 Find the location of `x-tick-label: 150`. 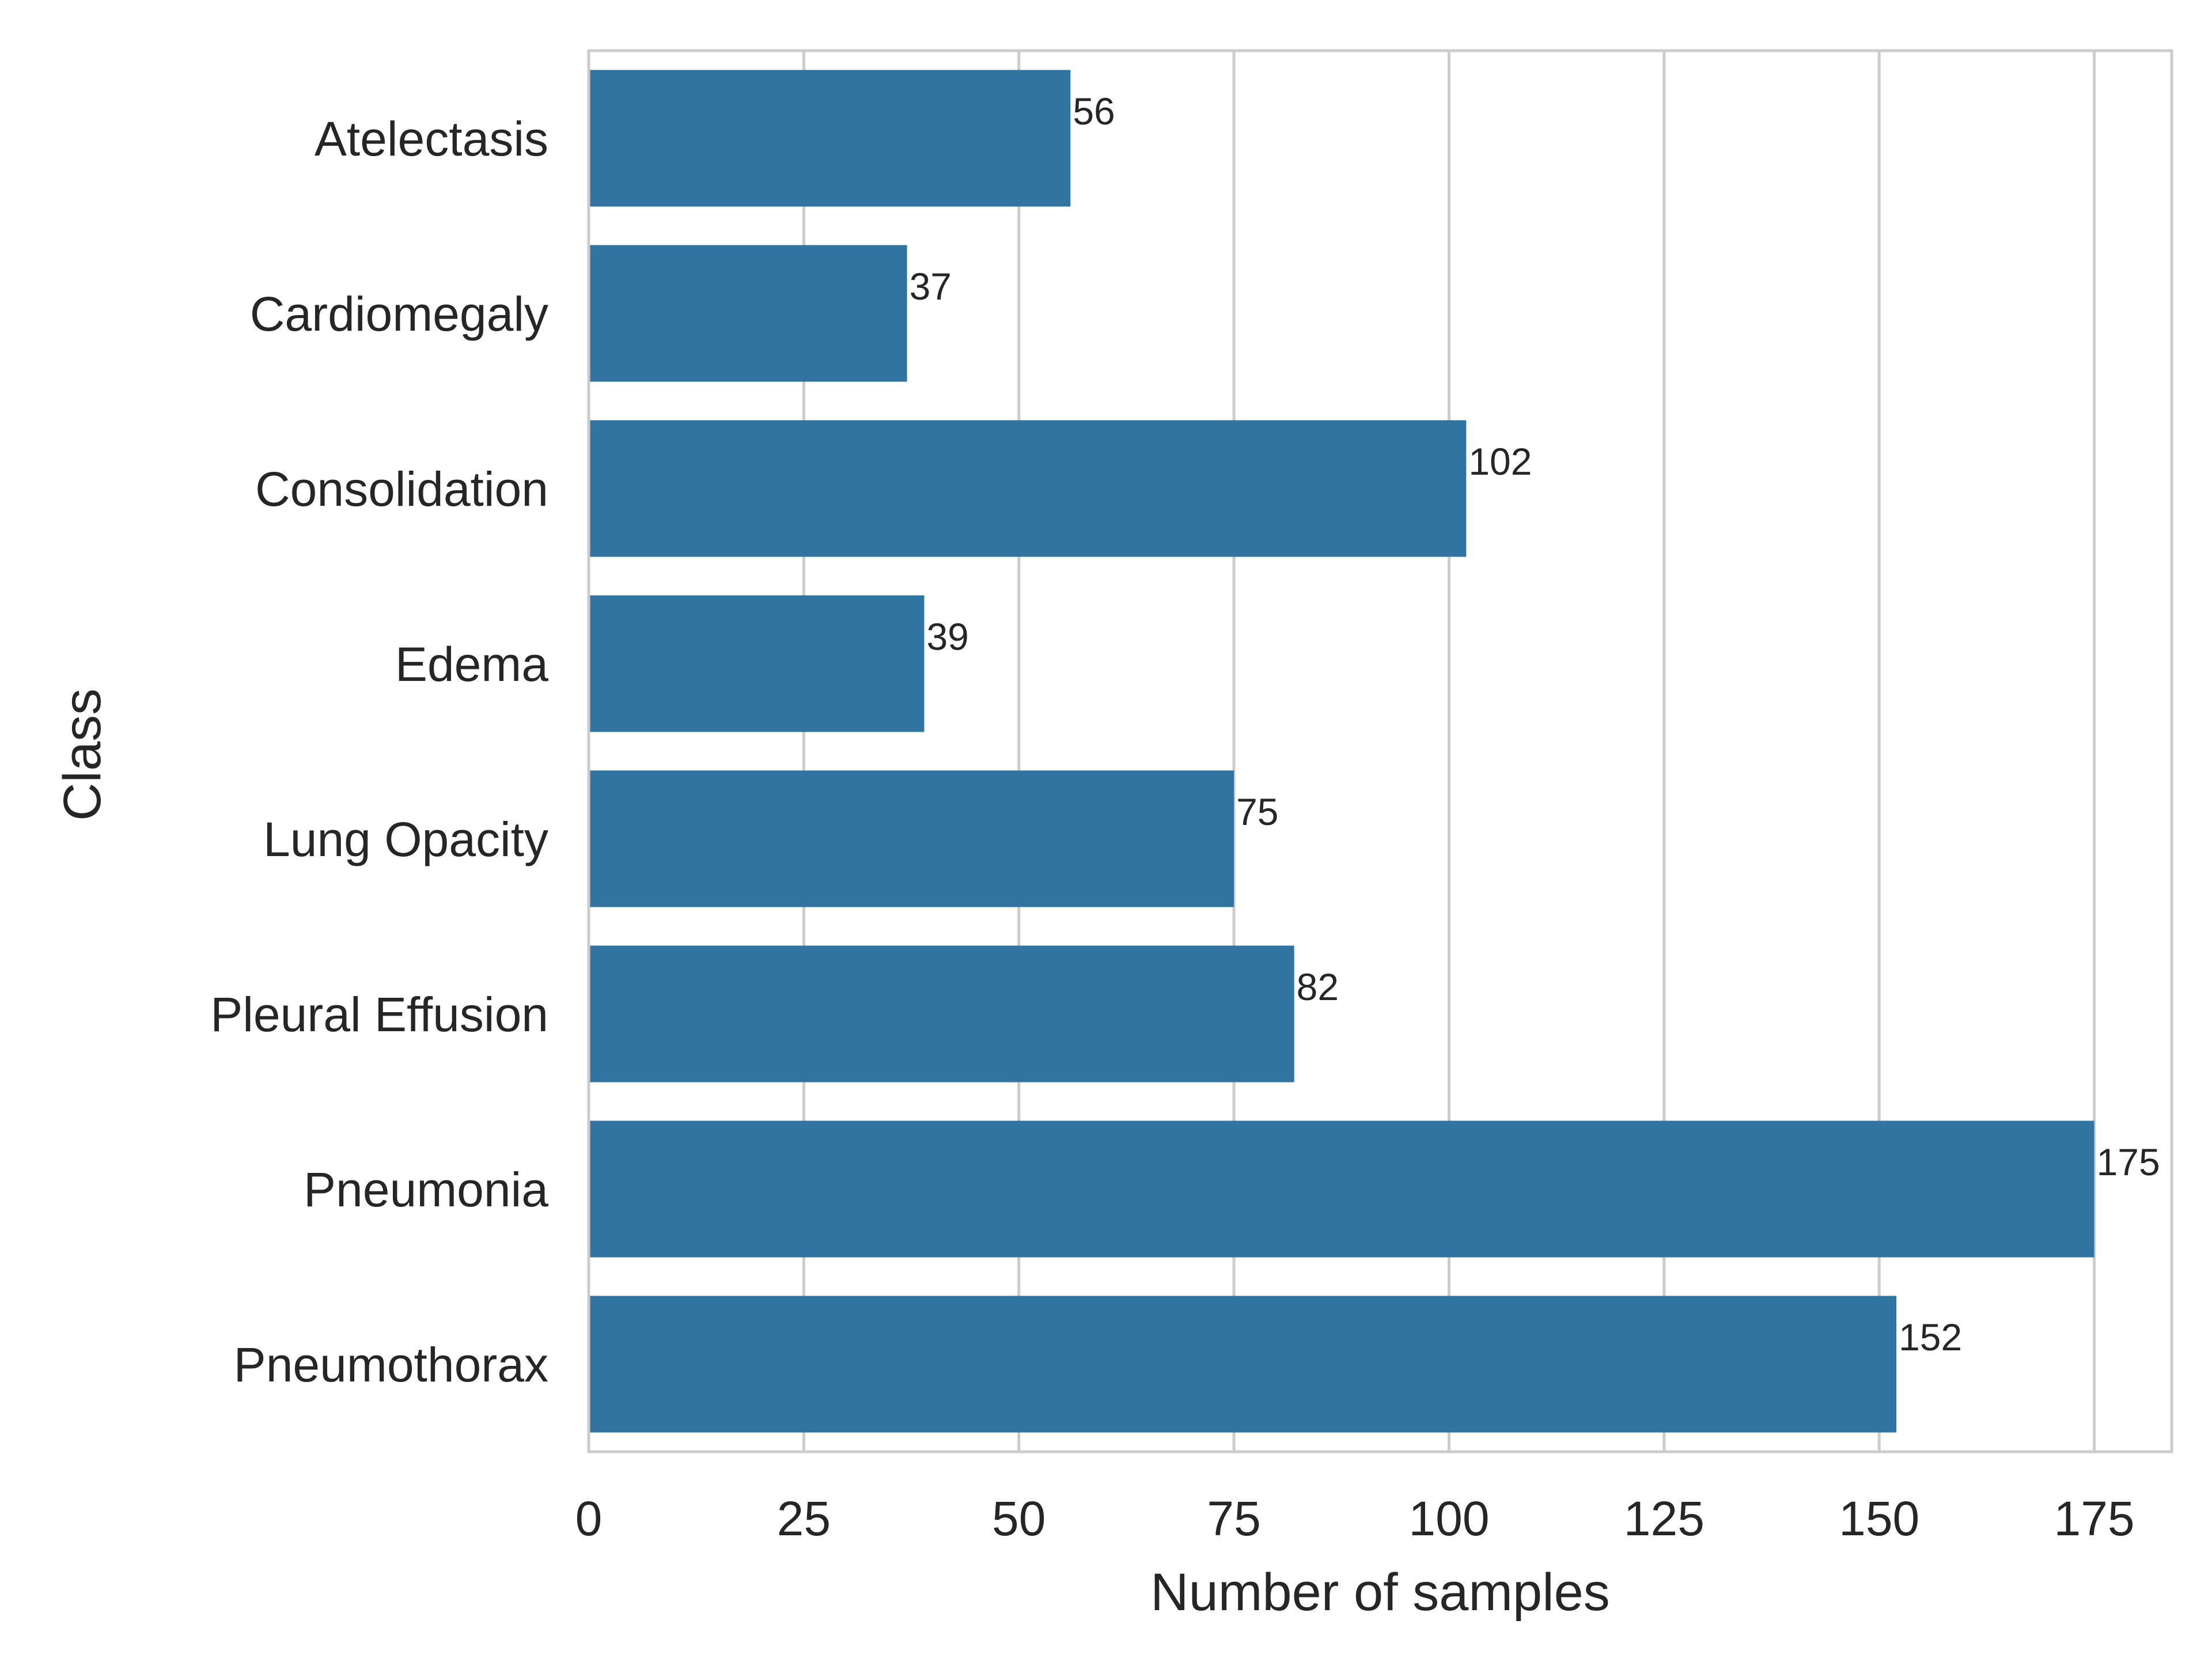

x-tick-label: 150 is located at coordinates (1879, 1518).